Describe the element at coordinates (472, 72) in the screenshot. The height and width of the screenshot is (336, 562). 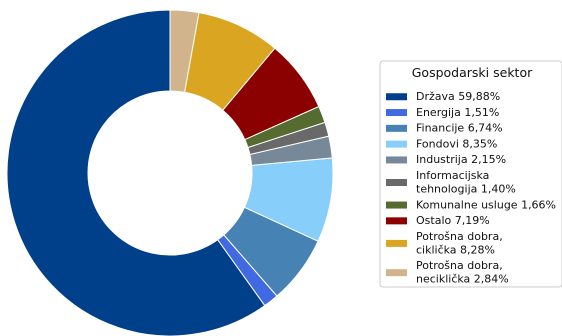
I see `legend-title: Gospodarski sektor` at that location.